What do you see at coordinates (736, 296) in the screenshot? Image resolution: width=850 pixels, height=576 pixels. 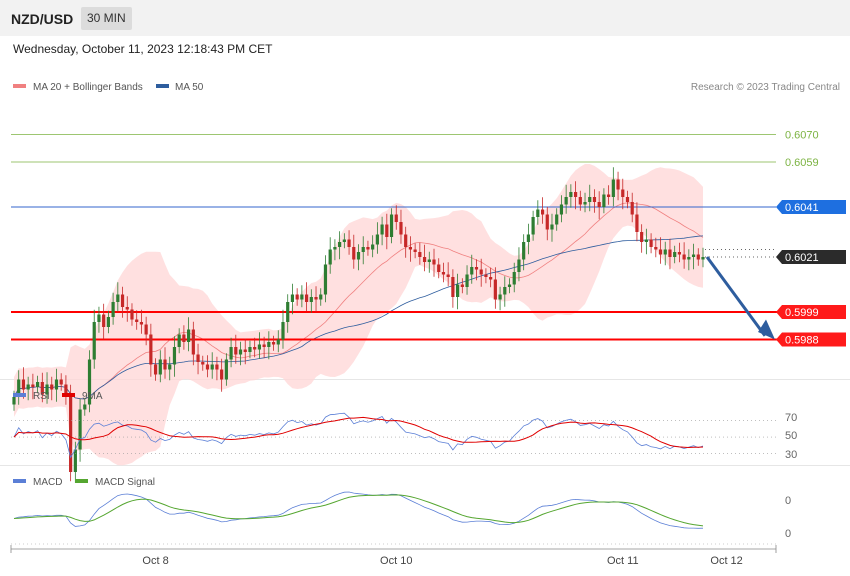 I see `forecast-arrow-shaft` at bounding box center [736, 296].